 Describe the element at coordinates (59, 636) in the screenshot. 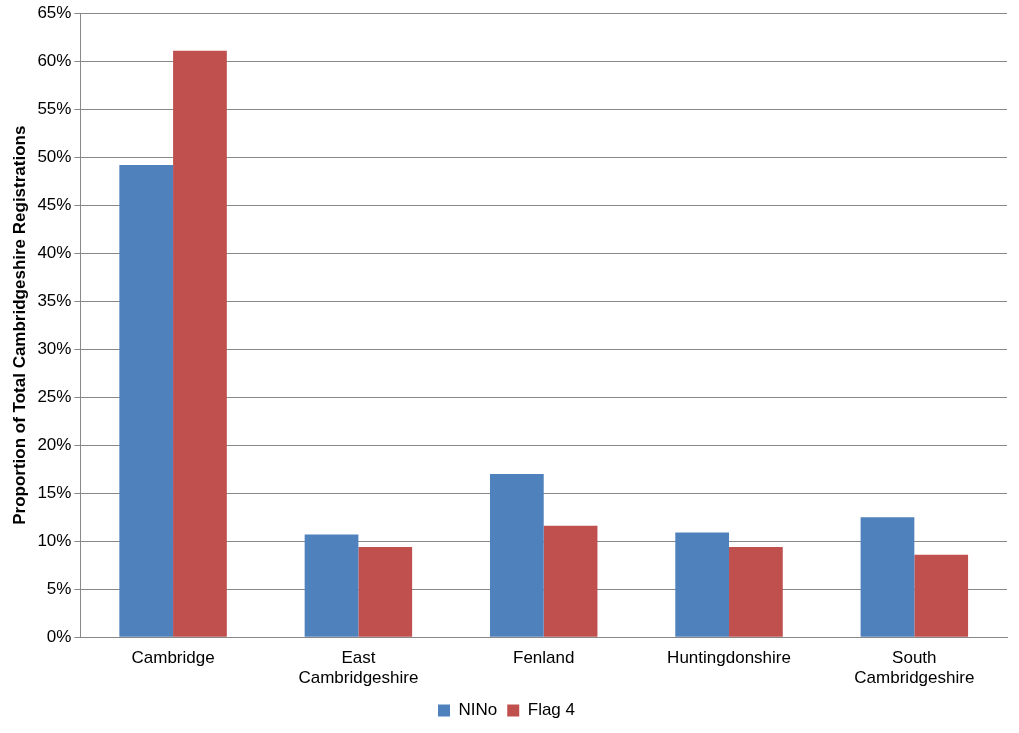

I see `y-tick-label: 0%` at that location.